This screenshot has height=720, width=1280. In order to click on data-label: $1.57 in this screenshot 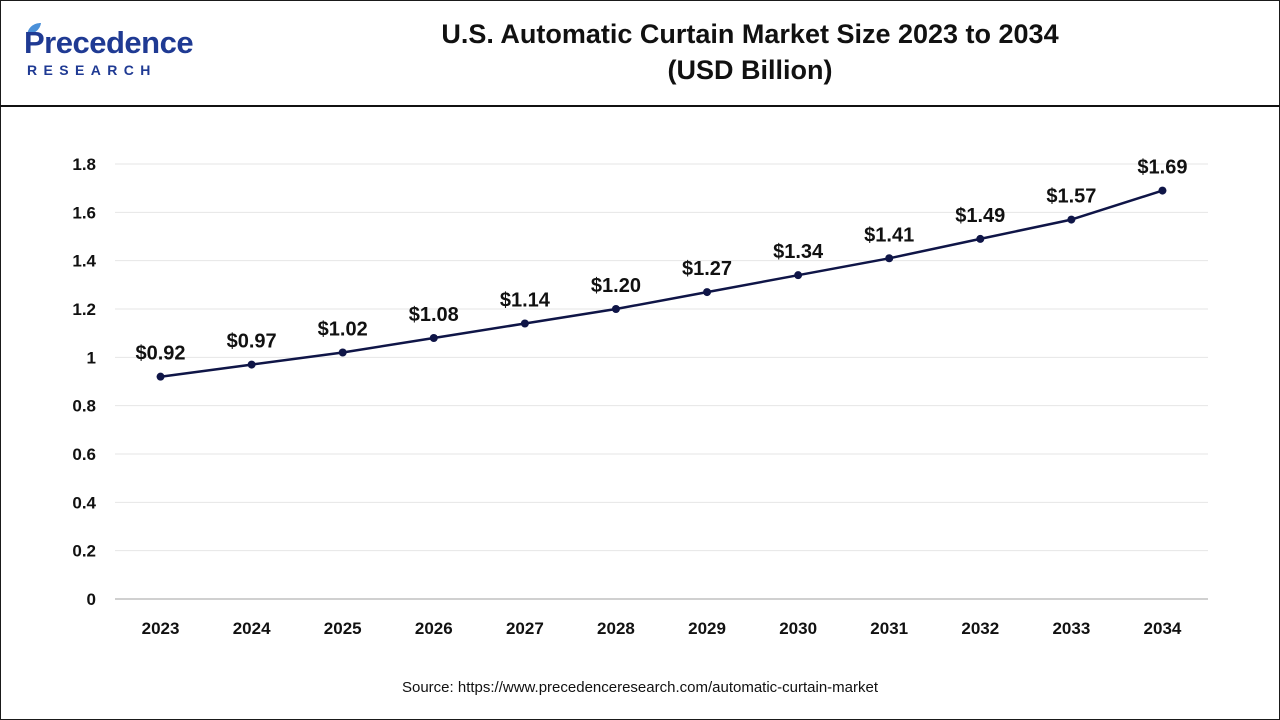, I will do `click(1071, 197)`.